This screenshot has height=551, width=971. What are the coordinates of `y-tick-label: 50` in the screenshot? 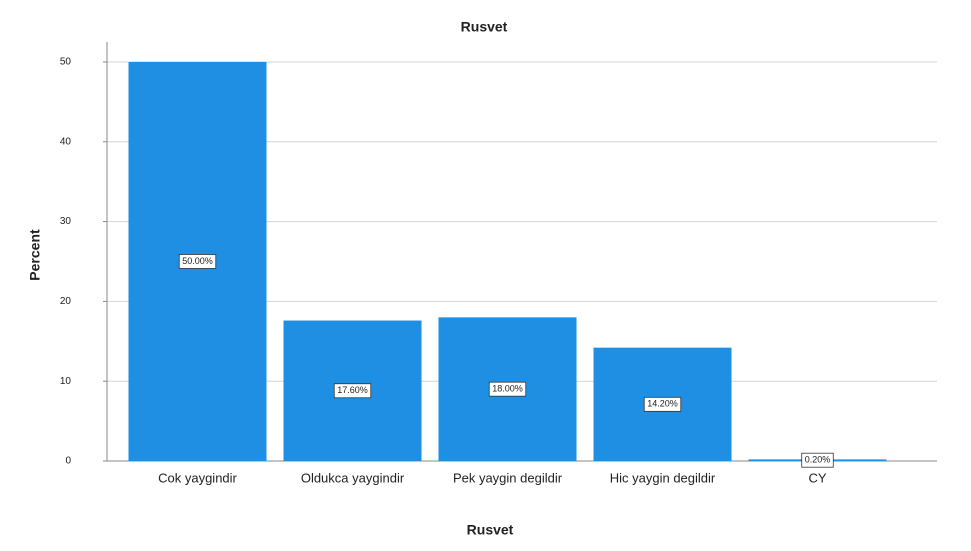 It's located at (66, 62).